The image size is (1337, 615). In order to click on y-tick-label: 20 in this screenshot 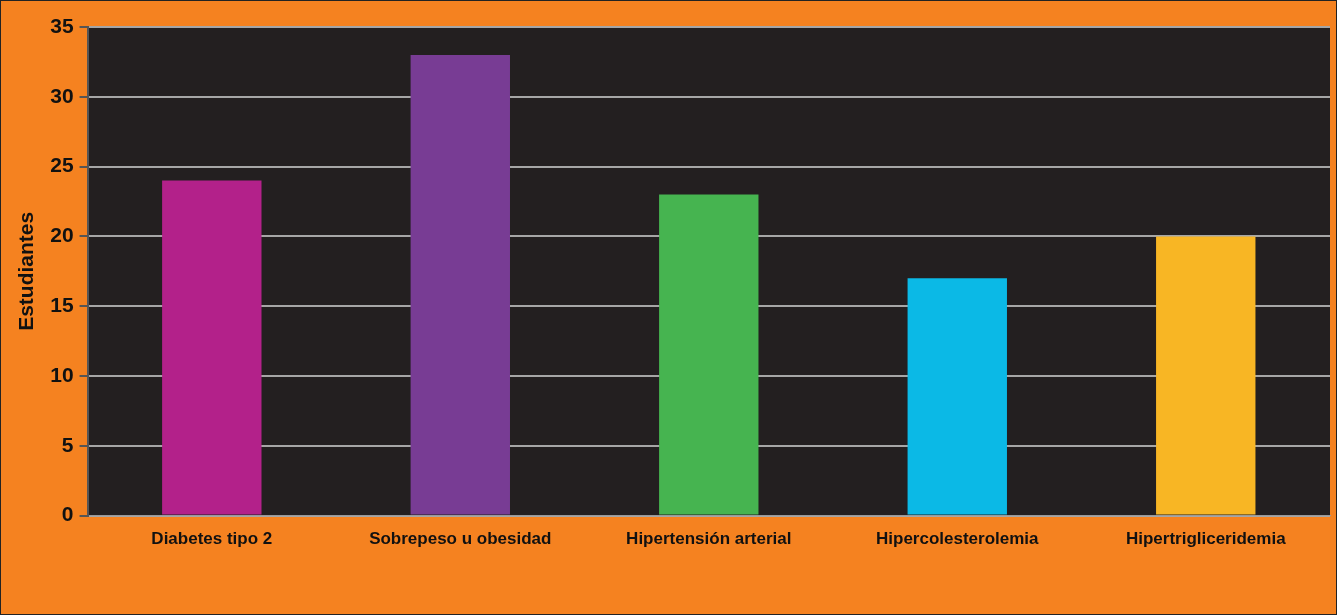, I will do `click(62, 235)`.